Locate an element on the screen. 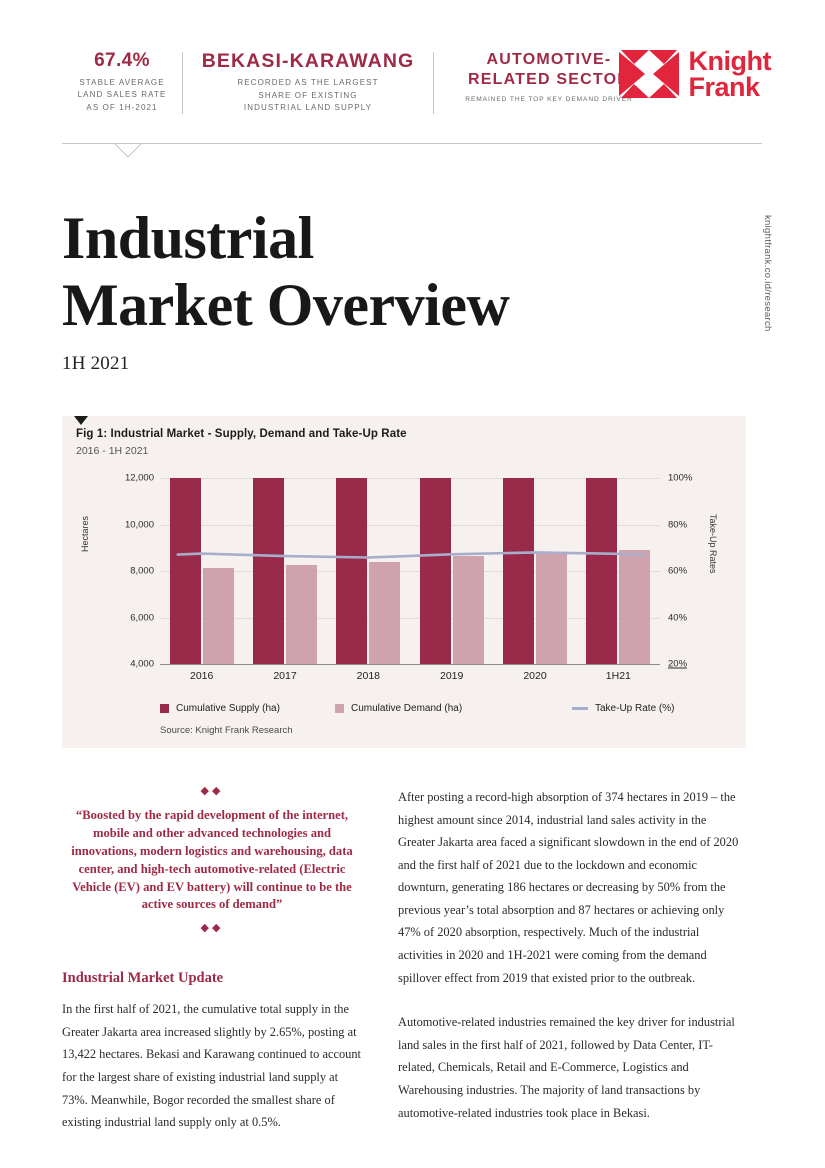  y-axis-tick: 6,000 is located at coordinates (142, 617).